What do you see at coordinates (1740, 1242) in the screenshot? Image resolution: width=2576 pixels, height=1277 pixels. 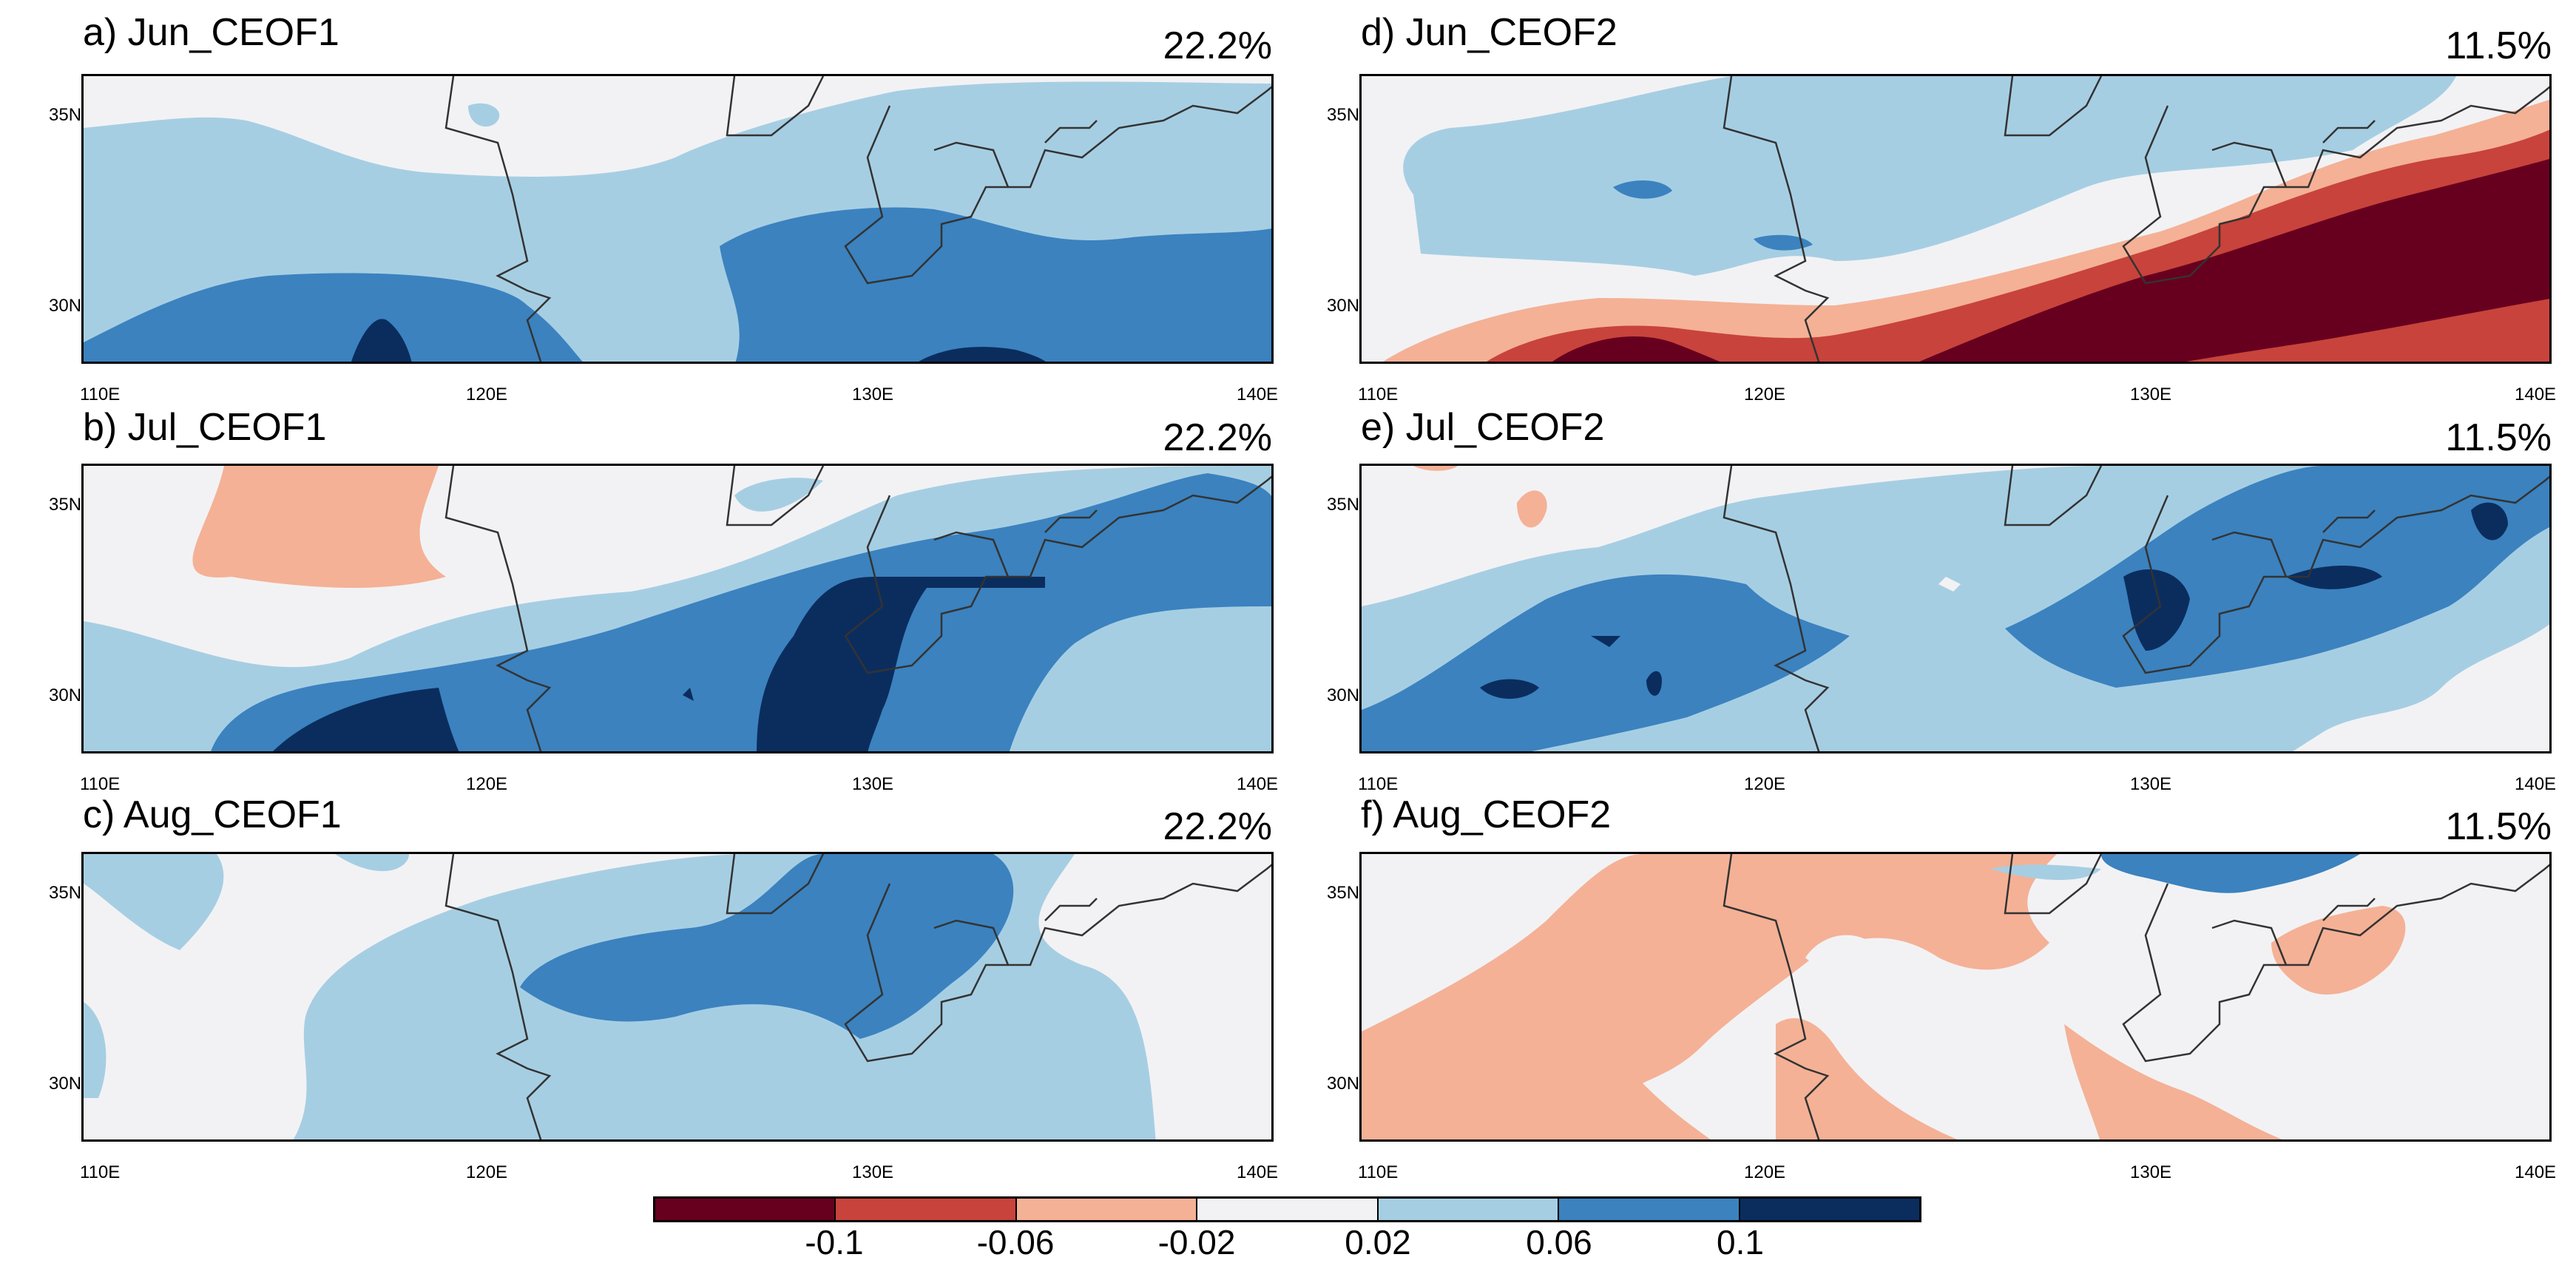 I see `colorbar-label: 0.1` at bounding box center [1740, 1242].